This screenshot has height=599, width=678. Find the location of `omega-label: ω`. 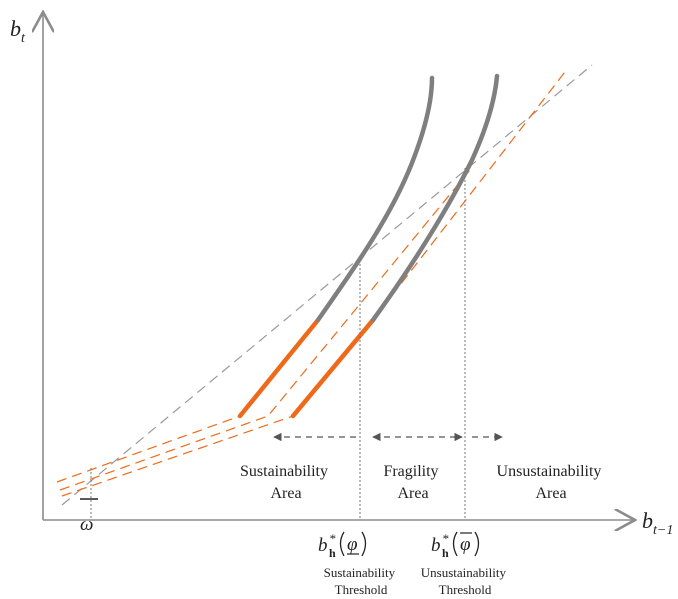

omega-label: ω is located at coordinates (86, 524).